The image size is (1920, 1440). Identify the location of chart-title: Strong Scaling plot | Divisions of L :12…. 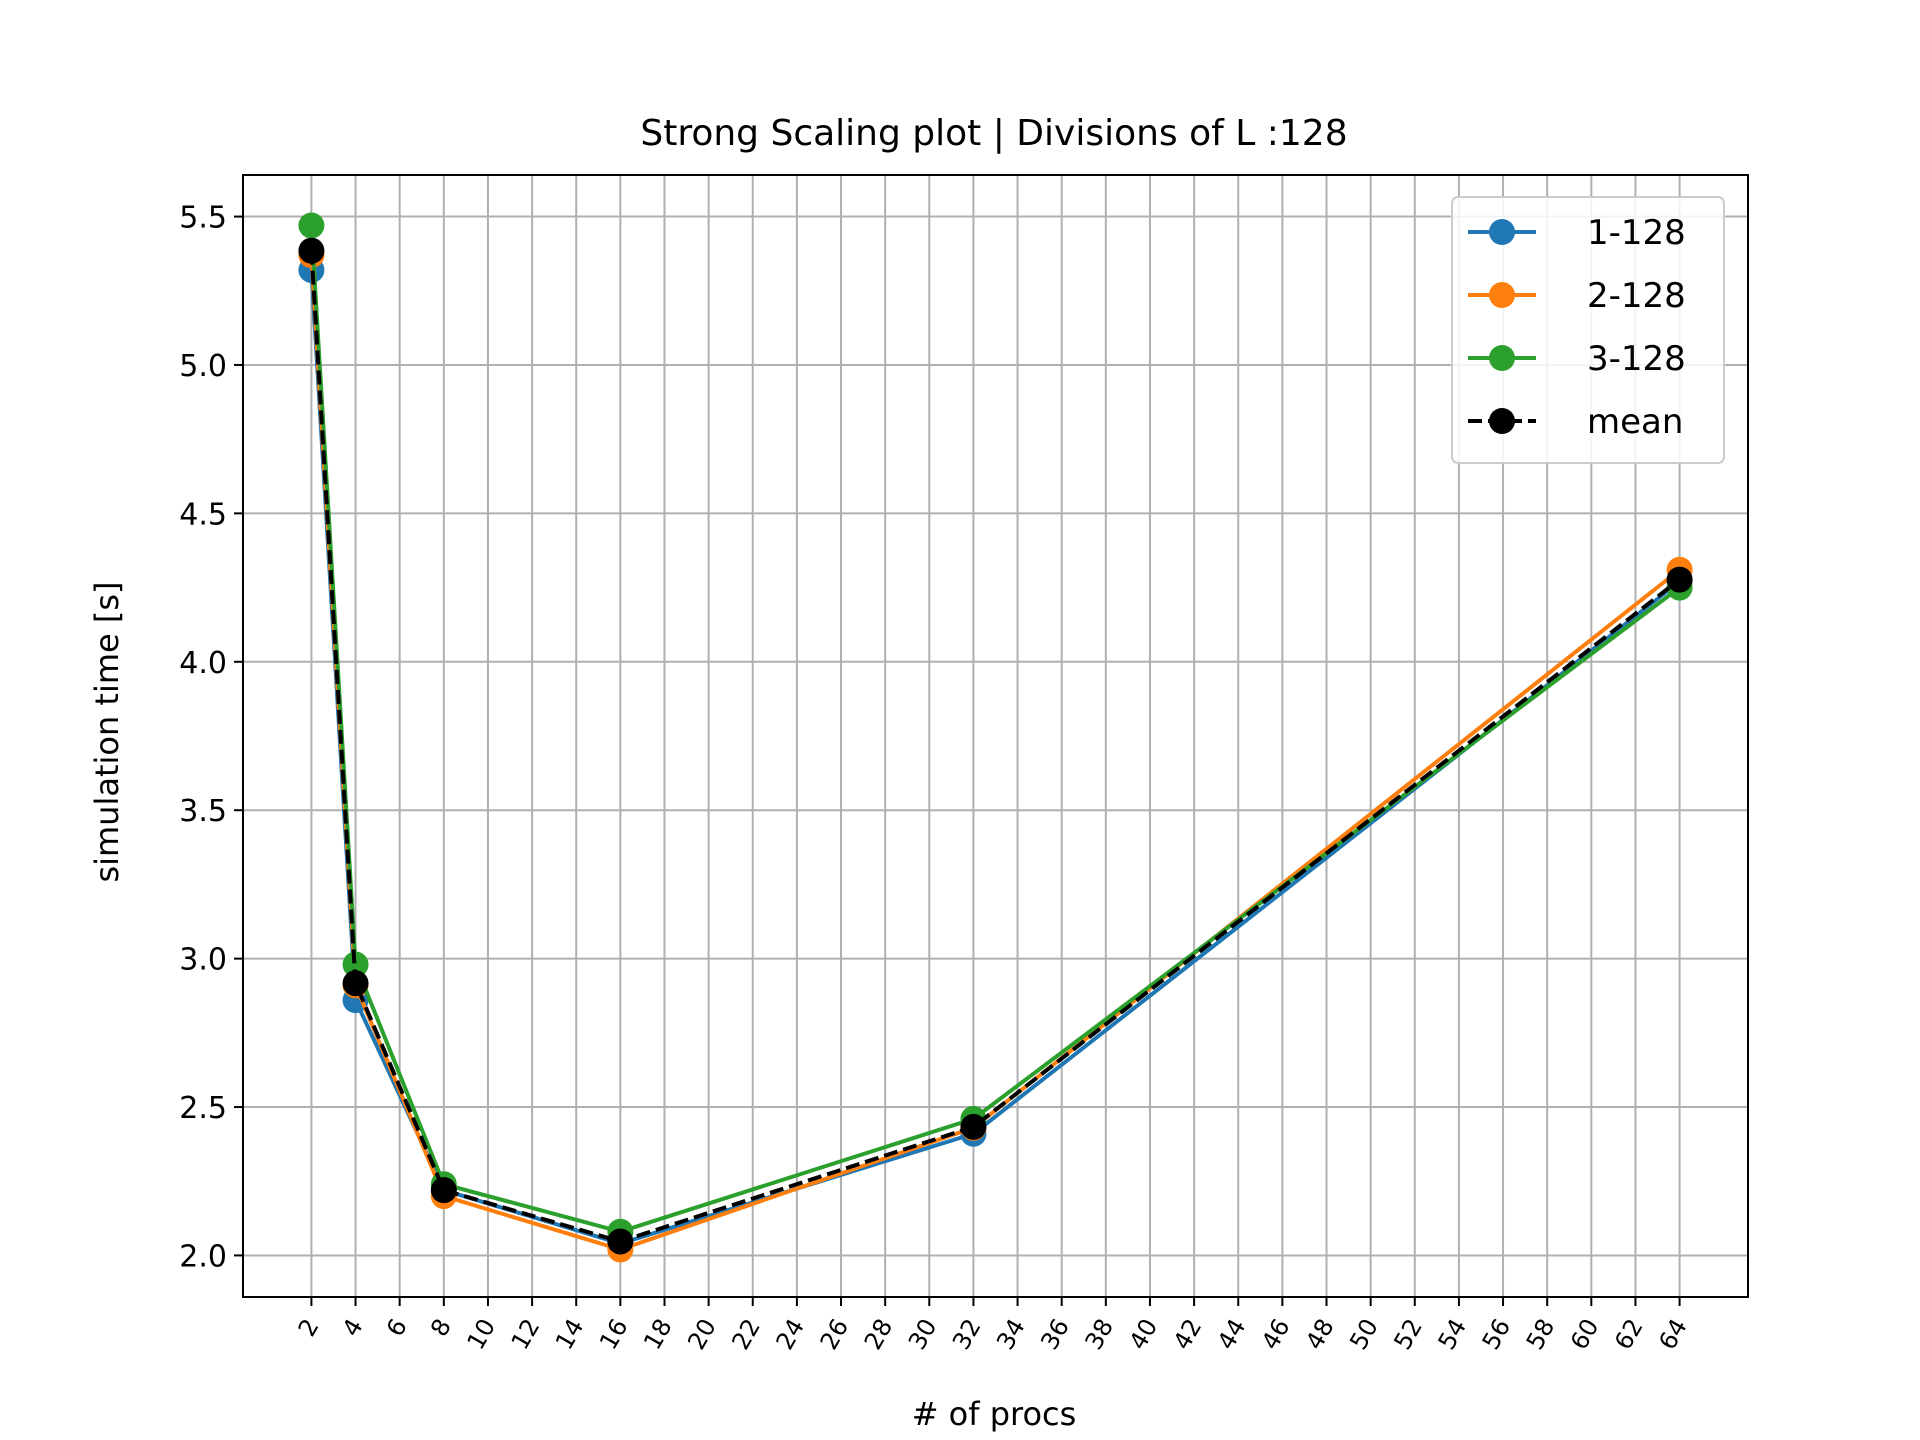
(993, 133).